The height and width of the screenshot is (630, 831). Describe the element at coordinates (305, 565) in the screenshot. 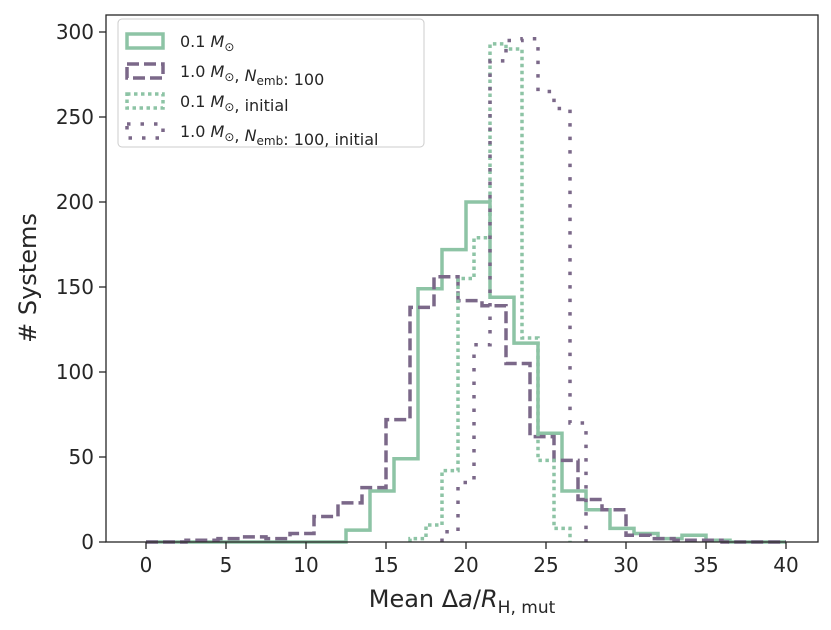

I see `x-tick-label: 10` at that location.